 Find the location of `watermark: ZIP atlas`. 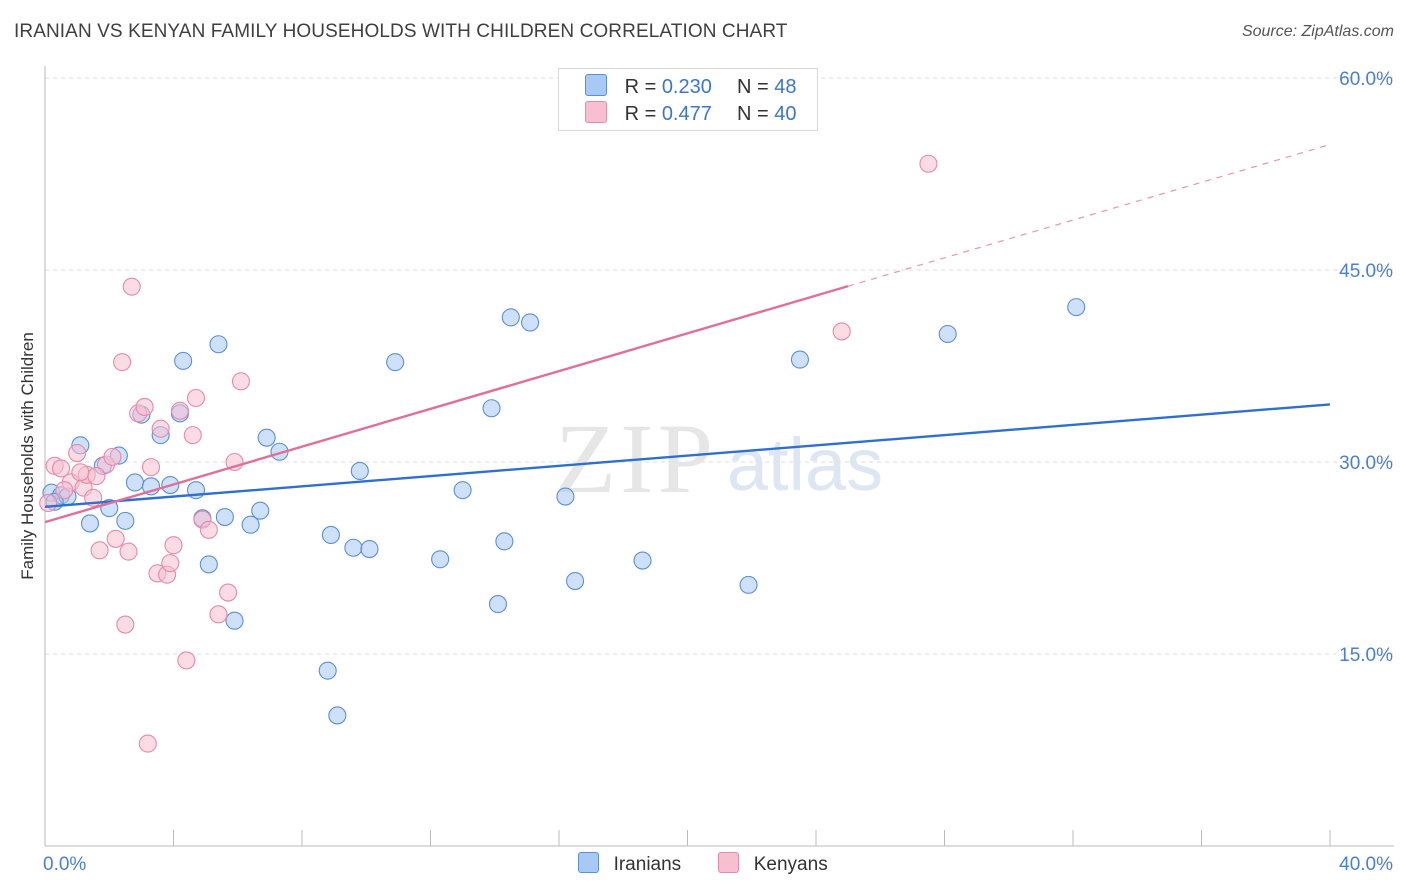

watermark: ZIP atlas is located at coordinates (719, 458).